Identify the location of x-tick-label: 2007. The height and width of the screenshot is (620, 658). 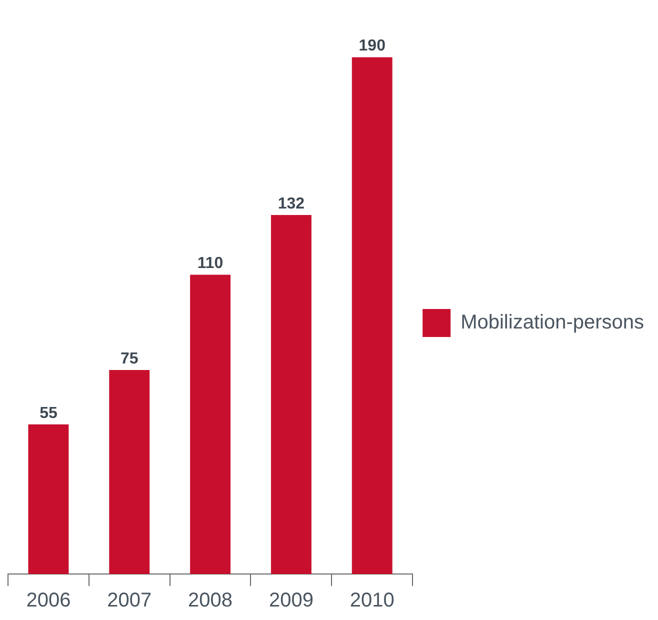
(129, 601).